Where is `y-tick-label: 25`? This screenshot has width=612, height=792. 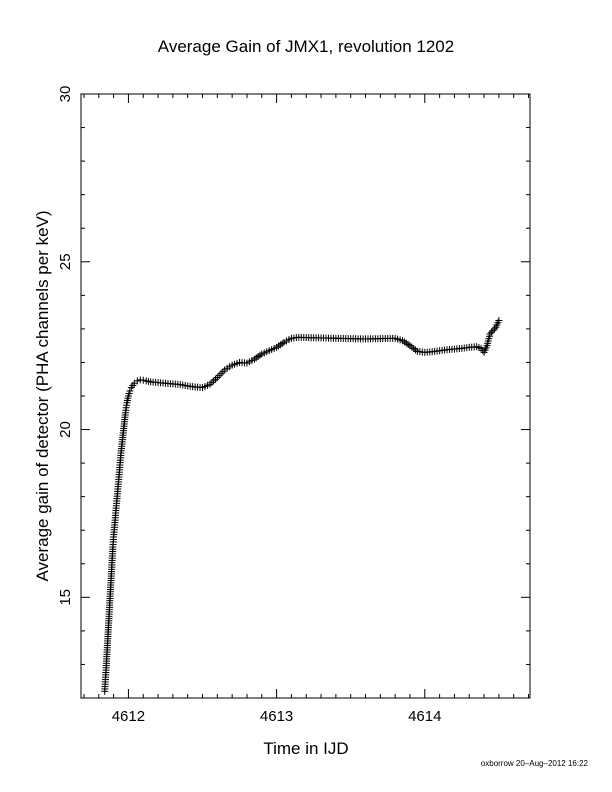 y-tick-label: 25 is located at coordinates (65, 261).